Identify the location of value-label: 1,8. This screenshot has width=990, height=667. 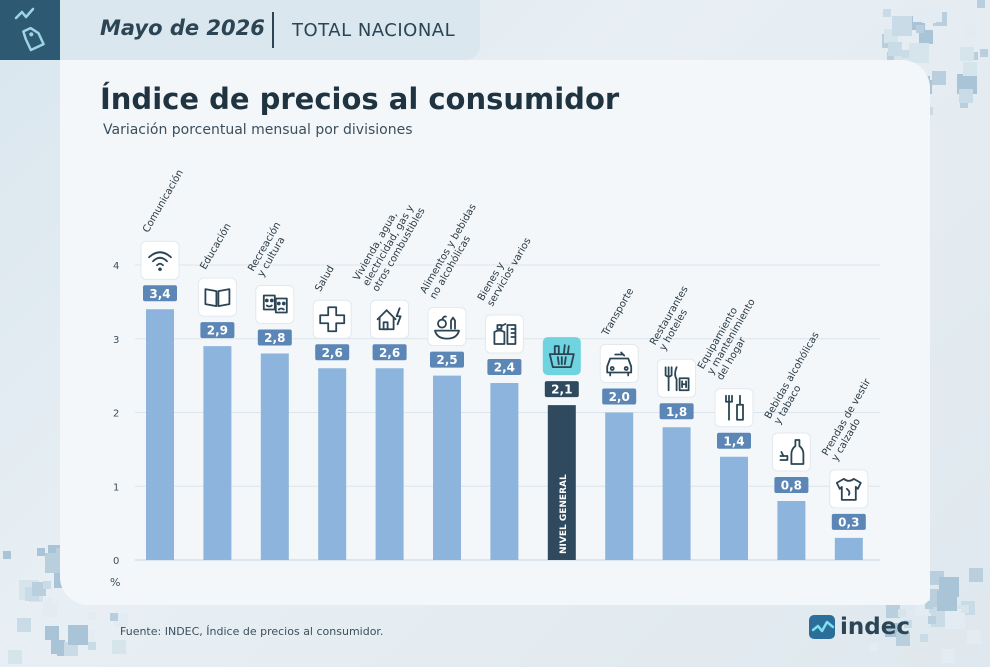
(676, 412).